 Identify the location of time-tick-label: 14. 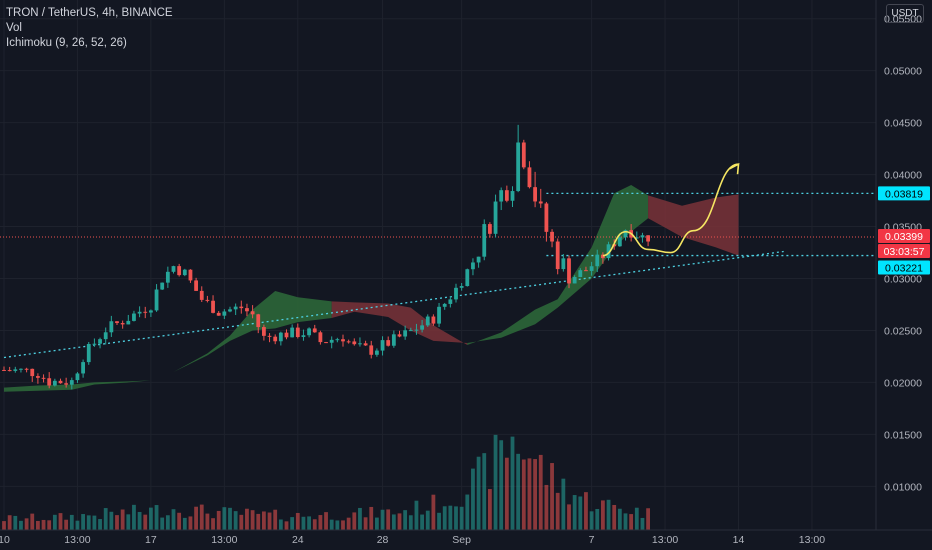
(739, 540).